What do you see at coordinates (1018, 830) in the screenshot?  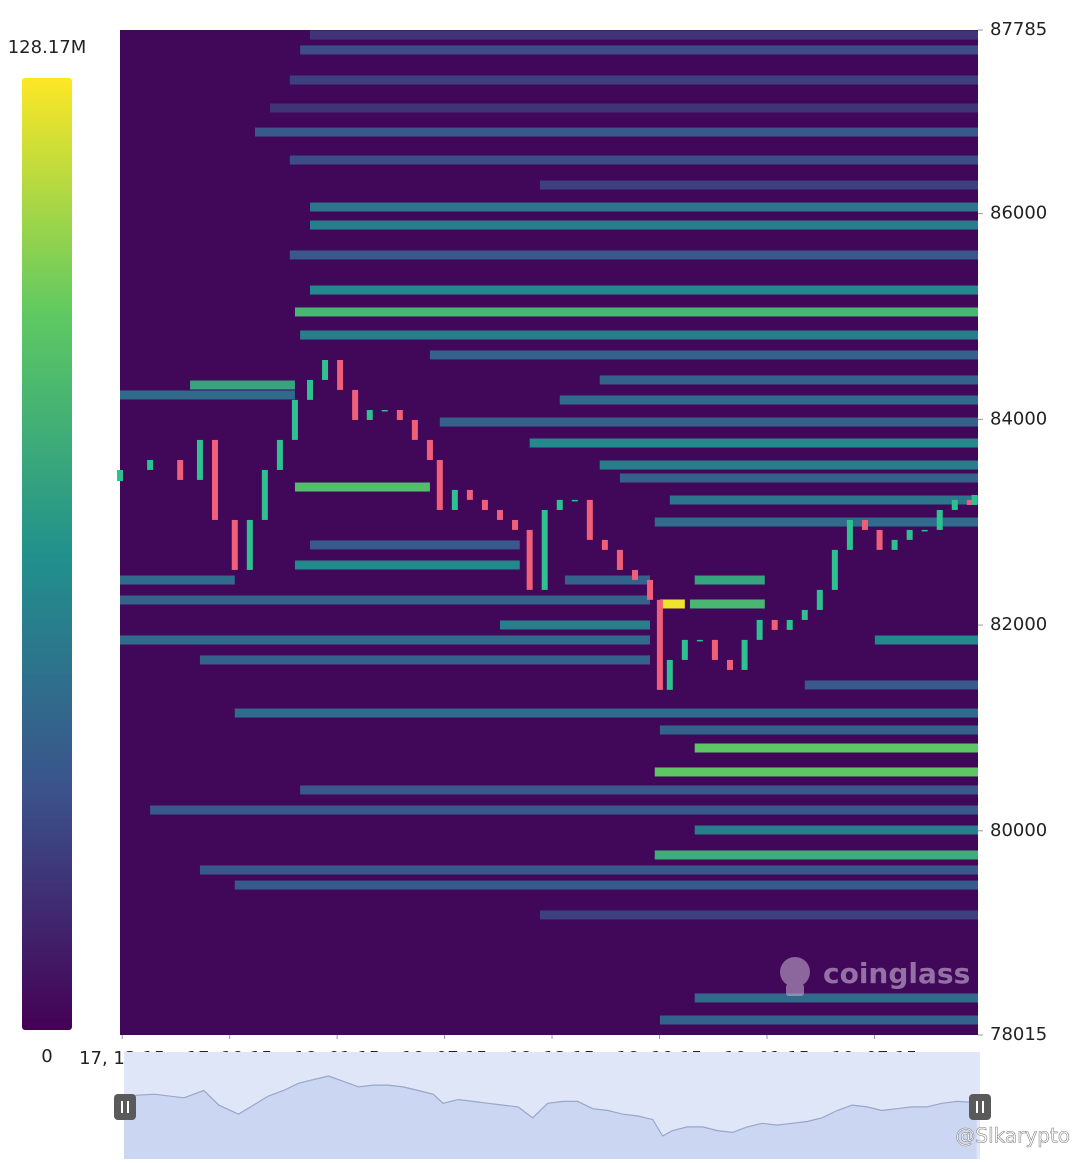 I see `y-tick-label: 80000` at bounding box center [1018, 830].